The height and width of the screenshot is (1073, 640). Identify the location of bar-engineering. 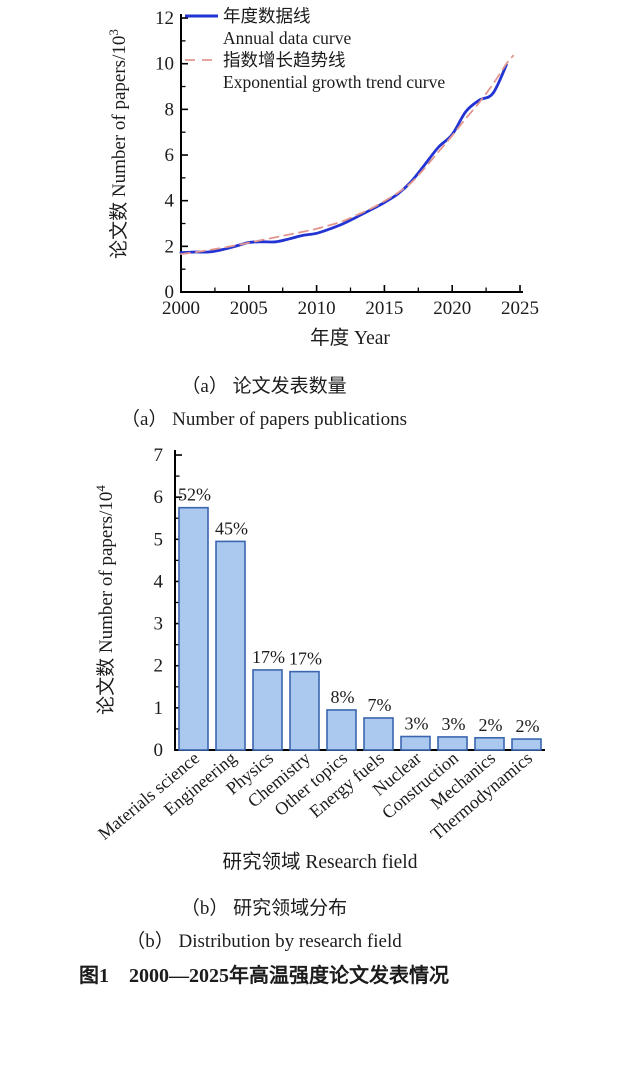
(230, 645).